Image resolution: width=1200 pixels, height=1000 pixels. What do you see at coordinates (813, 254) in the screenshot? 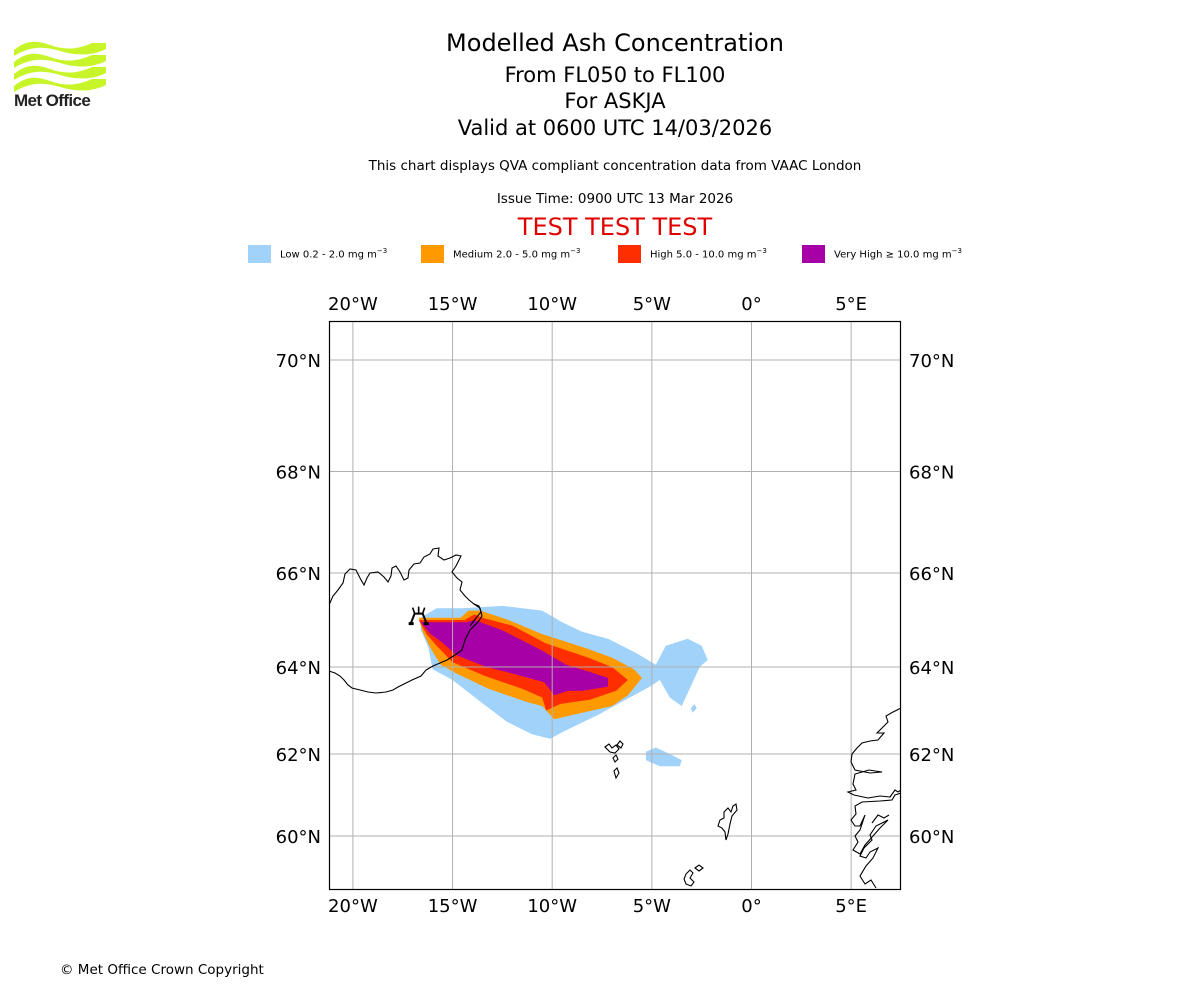
I see `legend-swatch-very-high` at bounding box center [813, 254].